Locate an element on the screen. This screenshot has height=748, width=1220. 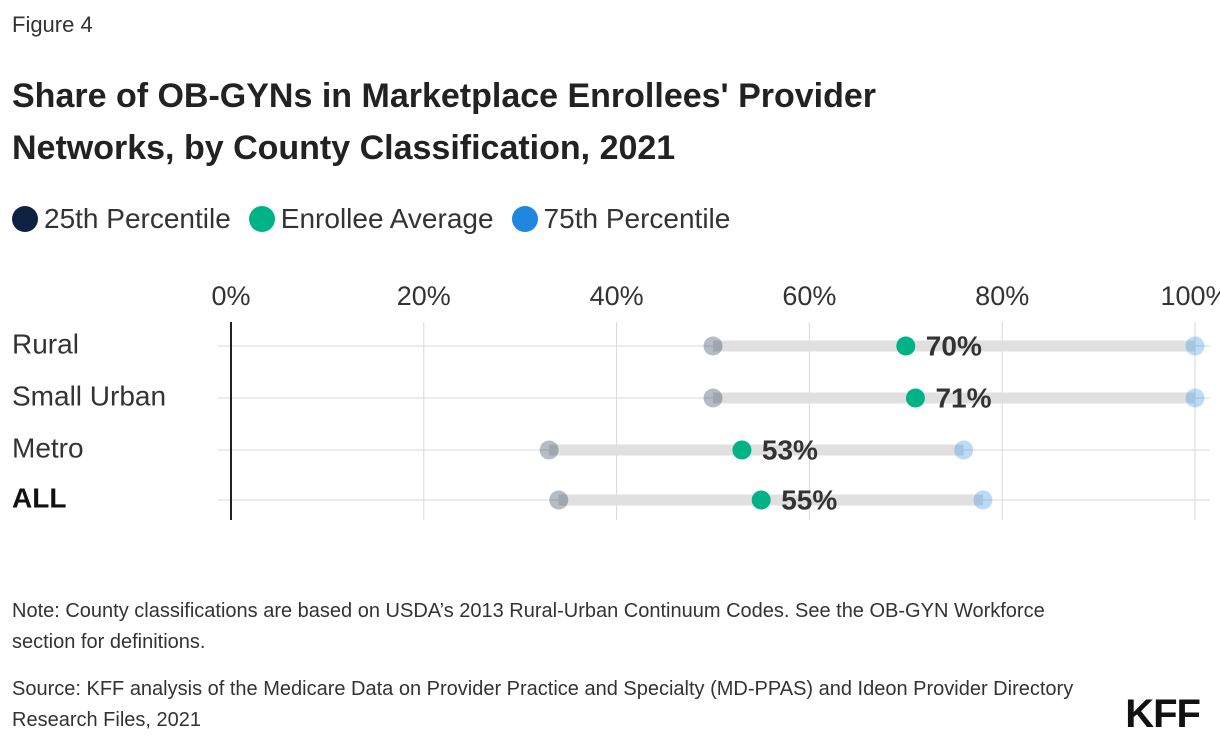
x-tick-label: 40% is located at coordinates (617, 296).